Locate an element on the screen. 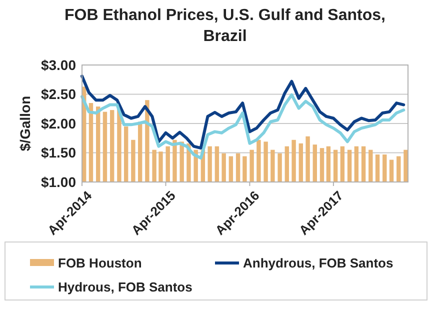  chart-title: FOB Ethanol Prices, U.S. Gulf and Santos, Brazil is located at coordinates (225, 26).